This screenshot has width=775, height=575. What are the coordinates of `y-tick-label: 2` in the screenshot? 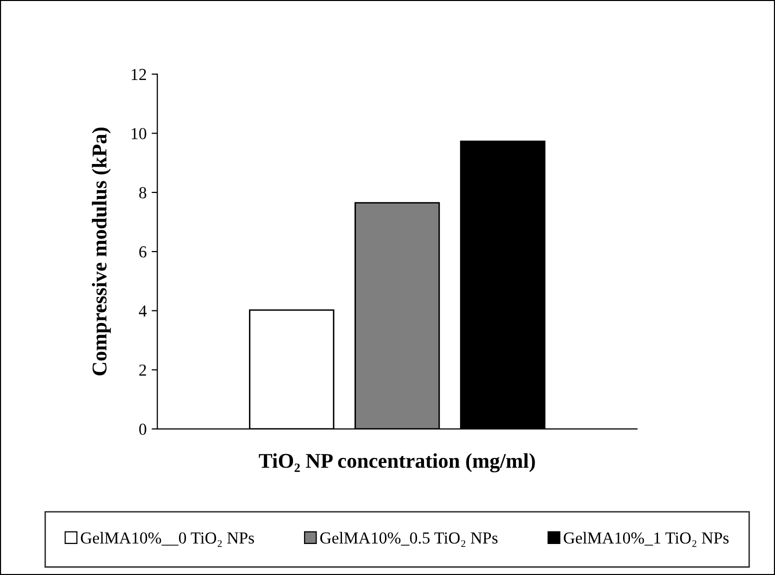 It's located at (142, 370).